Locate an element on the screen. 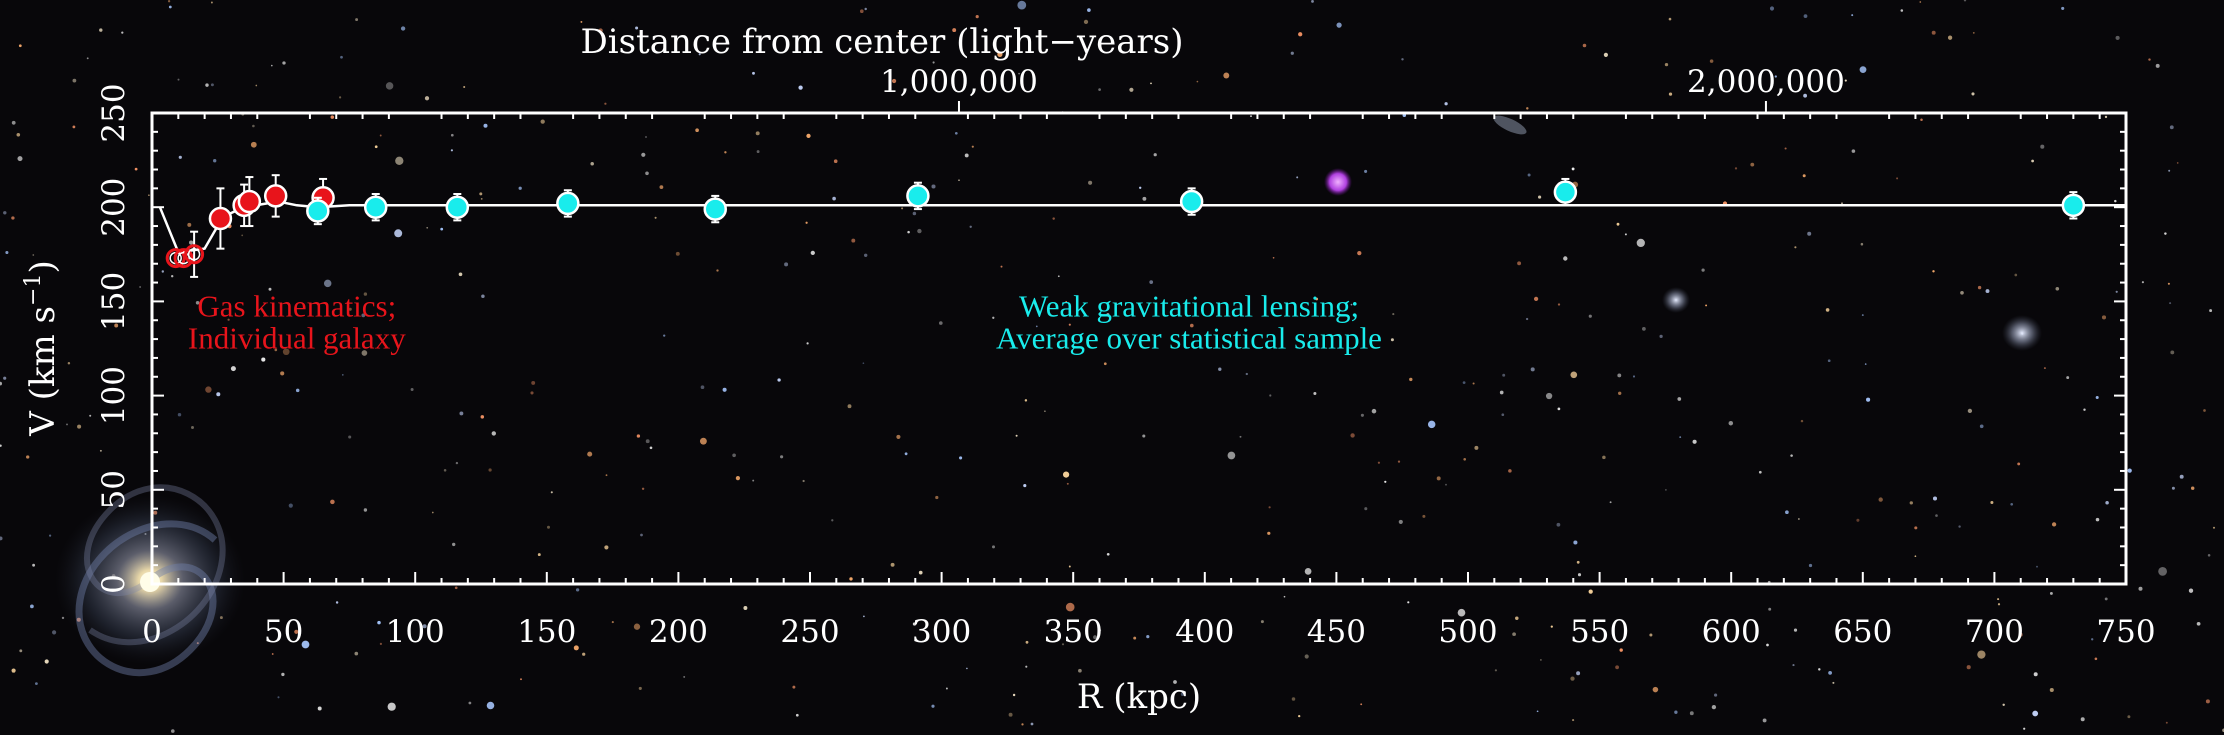 This screenshot has width=2224, height=735. y-tick-label: 150 is located at coordinates (114, 301).